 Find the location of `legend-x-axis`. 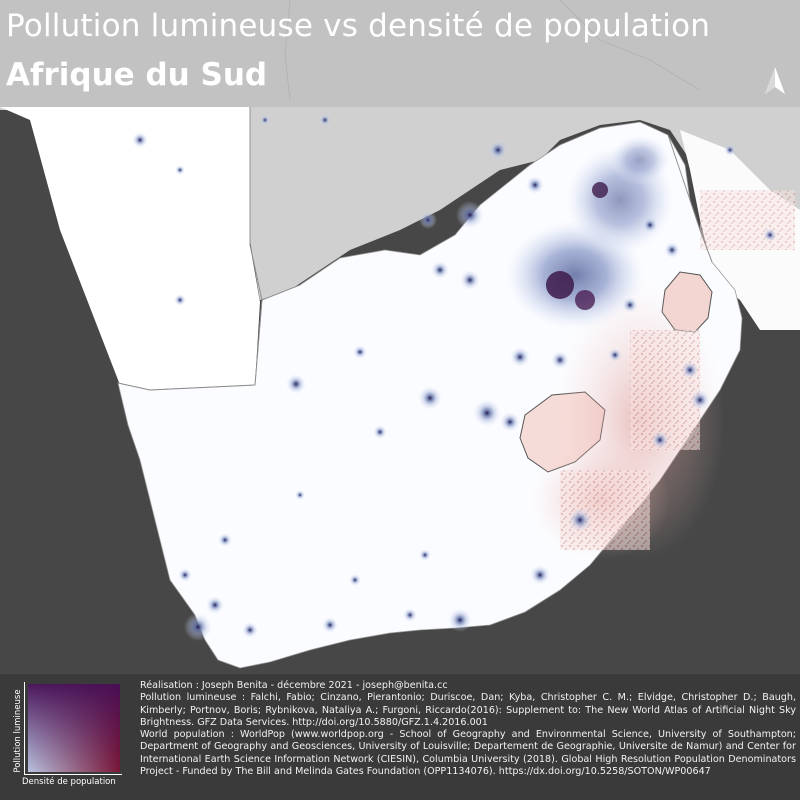

legend-x-axis is located at coordinates (73, 774).